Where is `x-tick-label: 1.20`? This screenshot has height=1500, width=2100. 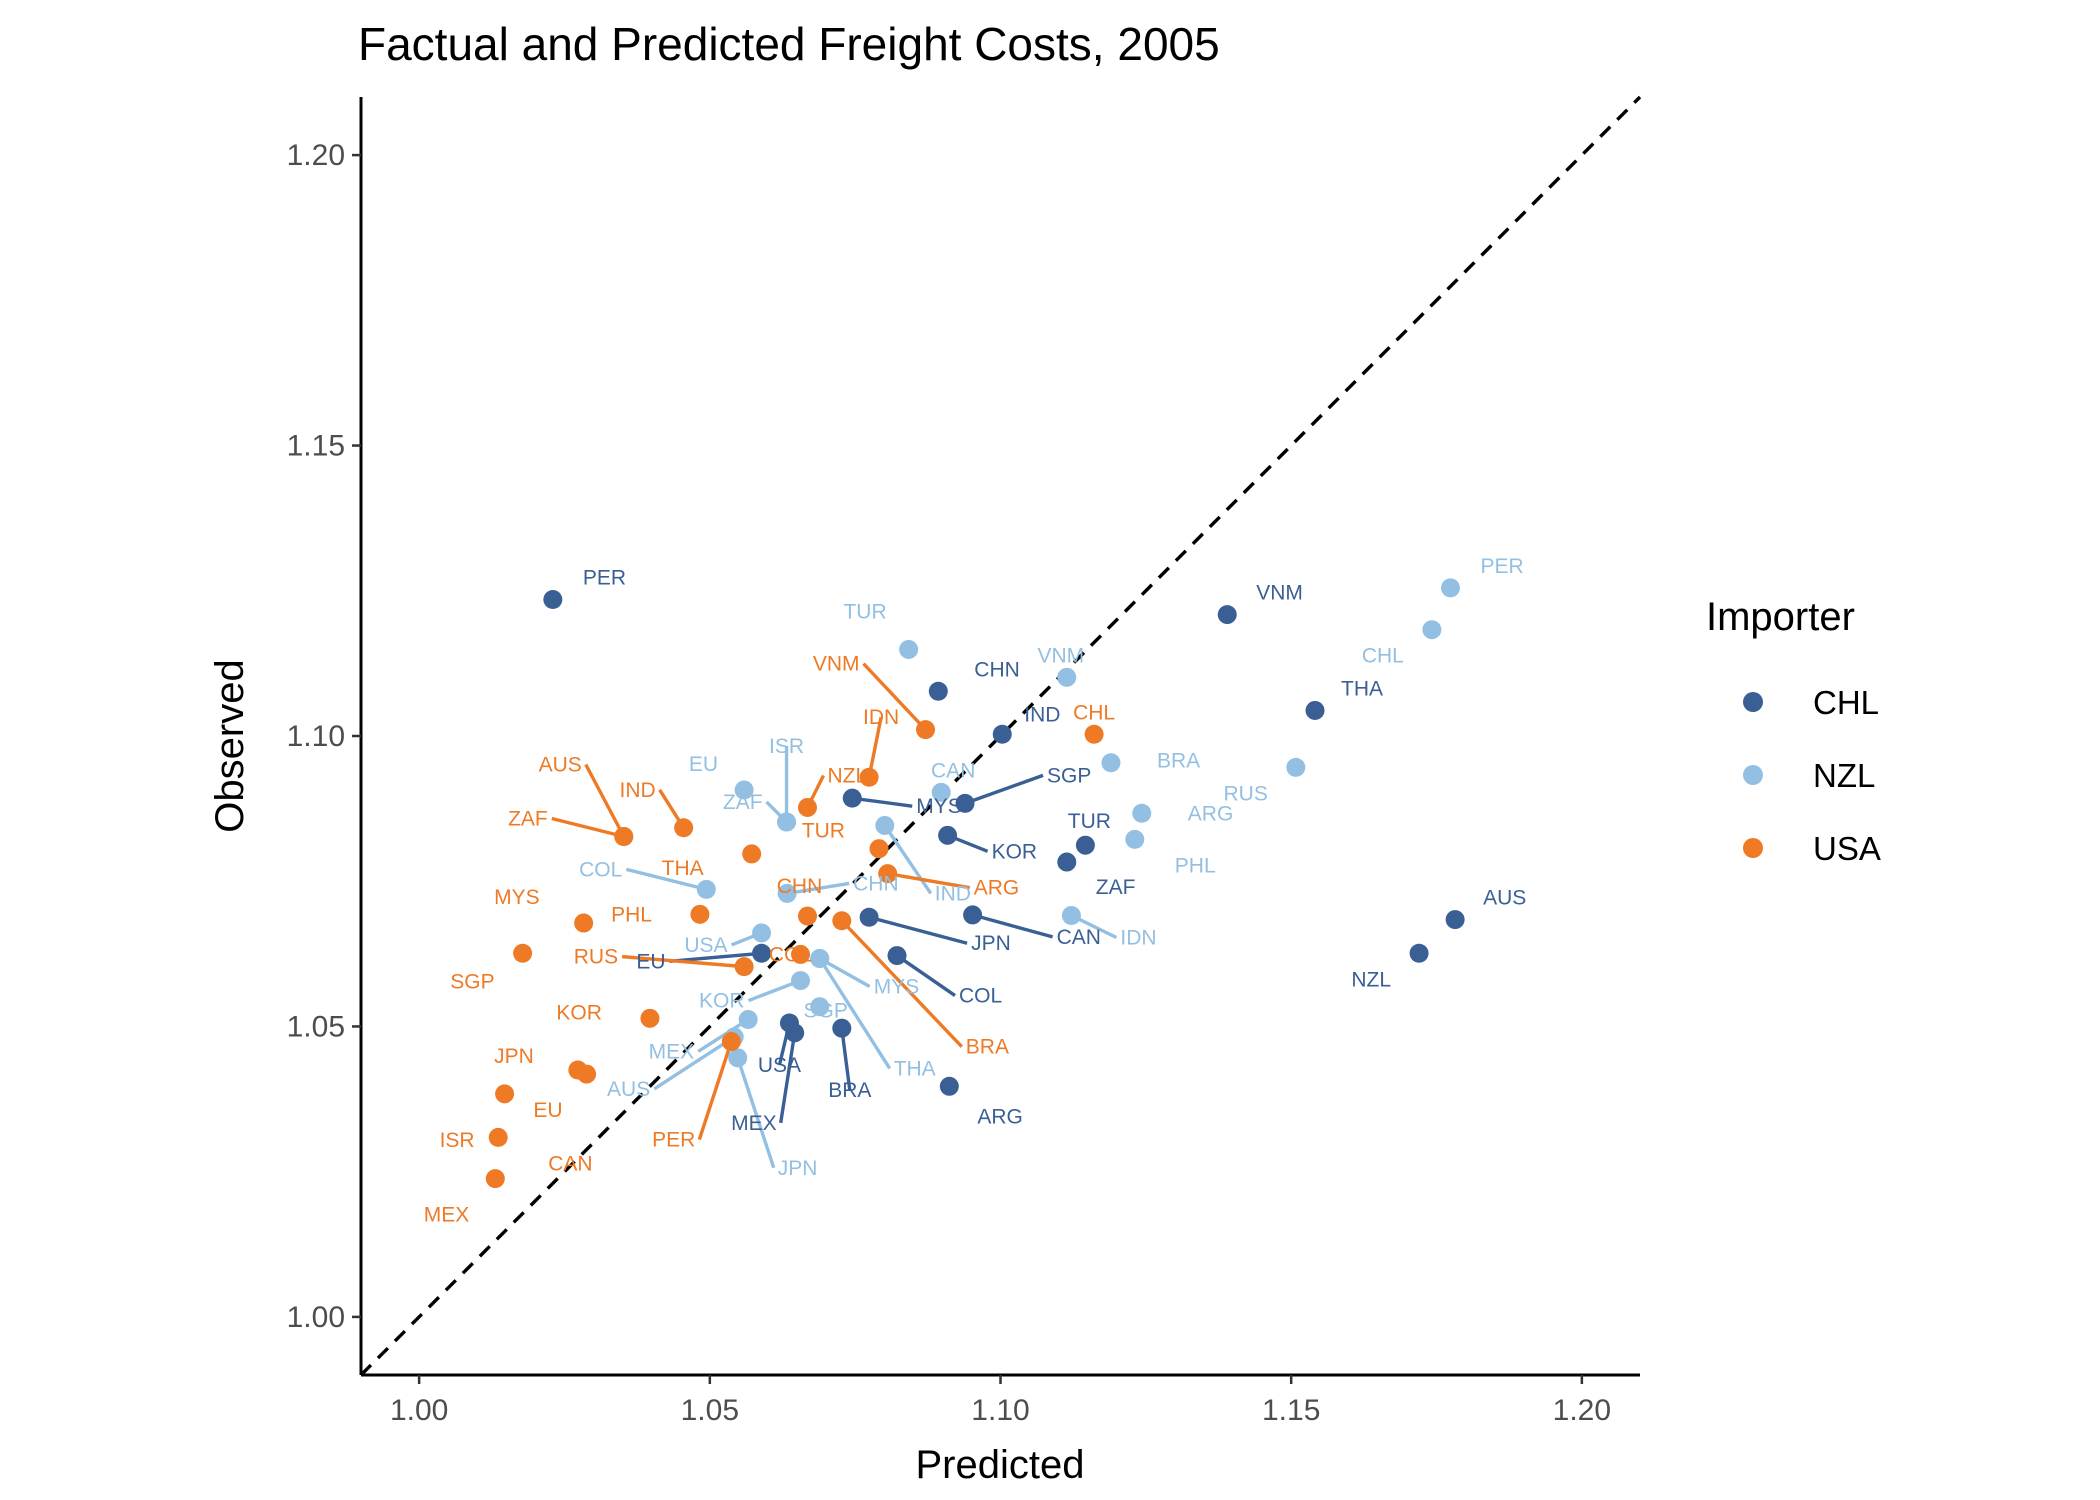
x-tick-label: 1.20 is located at coordinates (1582, 1410).